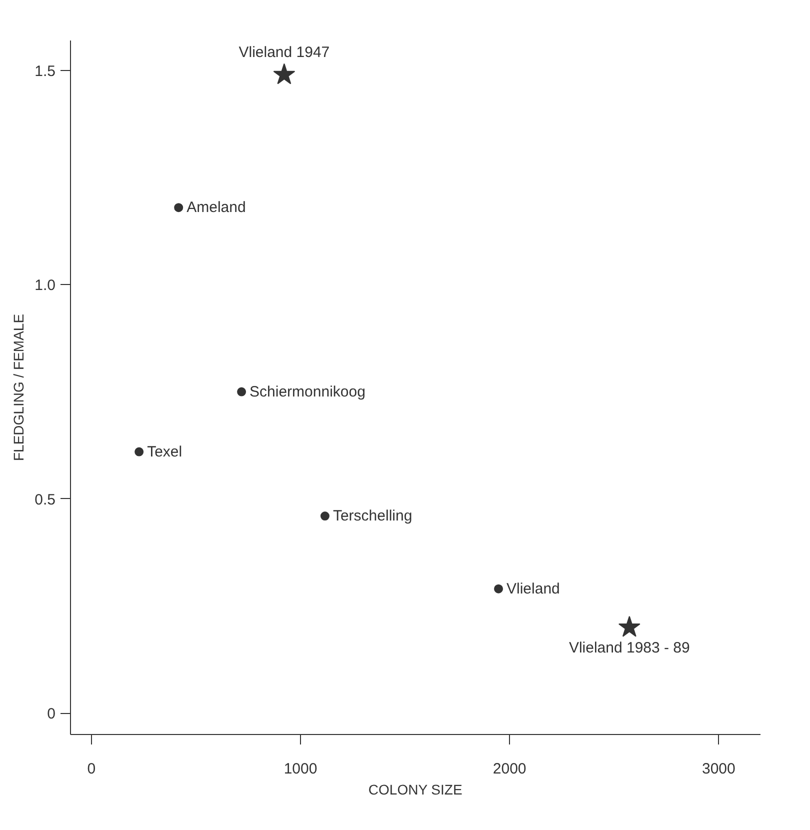  What do you see at coordinates (216, 207) in the screenshot?
I see `annotation: Ameland` at bounding box center [216, 207].